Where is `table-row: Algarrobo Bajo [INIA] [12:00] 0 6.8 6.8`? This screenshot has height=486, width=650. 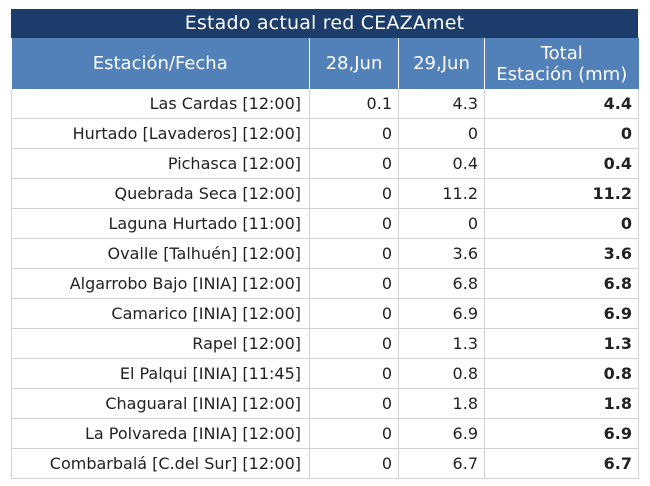 table-row: Algarrobo Bajo [INIA] [12:00] 0 6.8 6.8 is located at coordinates (325, 283).